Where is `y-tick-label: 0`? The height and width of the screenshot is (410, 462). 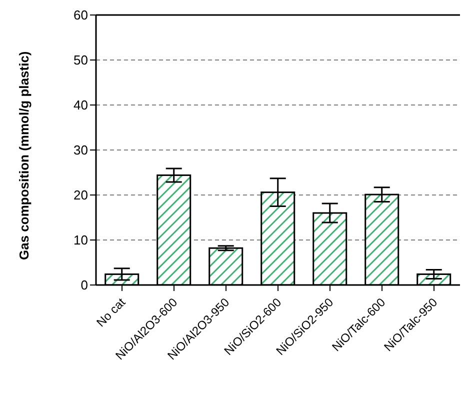
y-tick-label: 0 is located at coordinates (84, 285).